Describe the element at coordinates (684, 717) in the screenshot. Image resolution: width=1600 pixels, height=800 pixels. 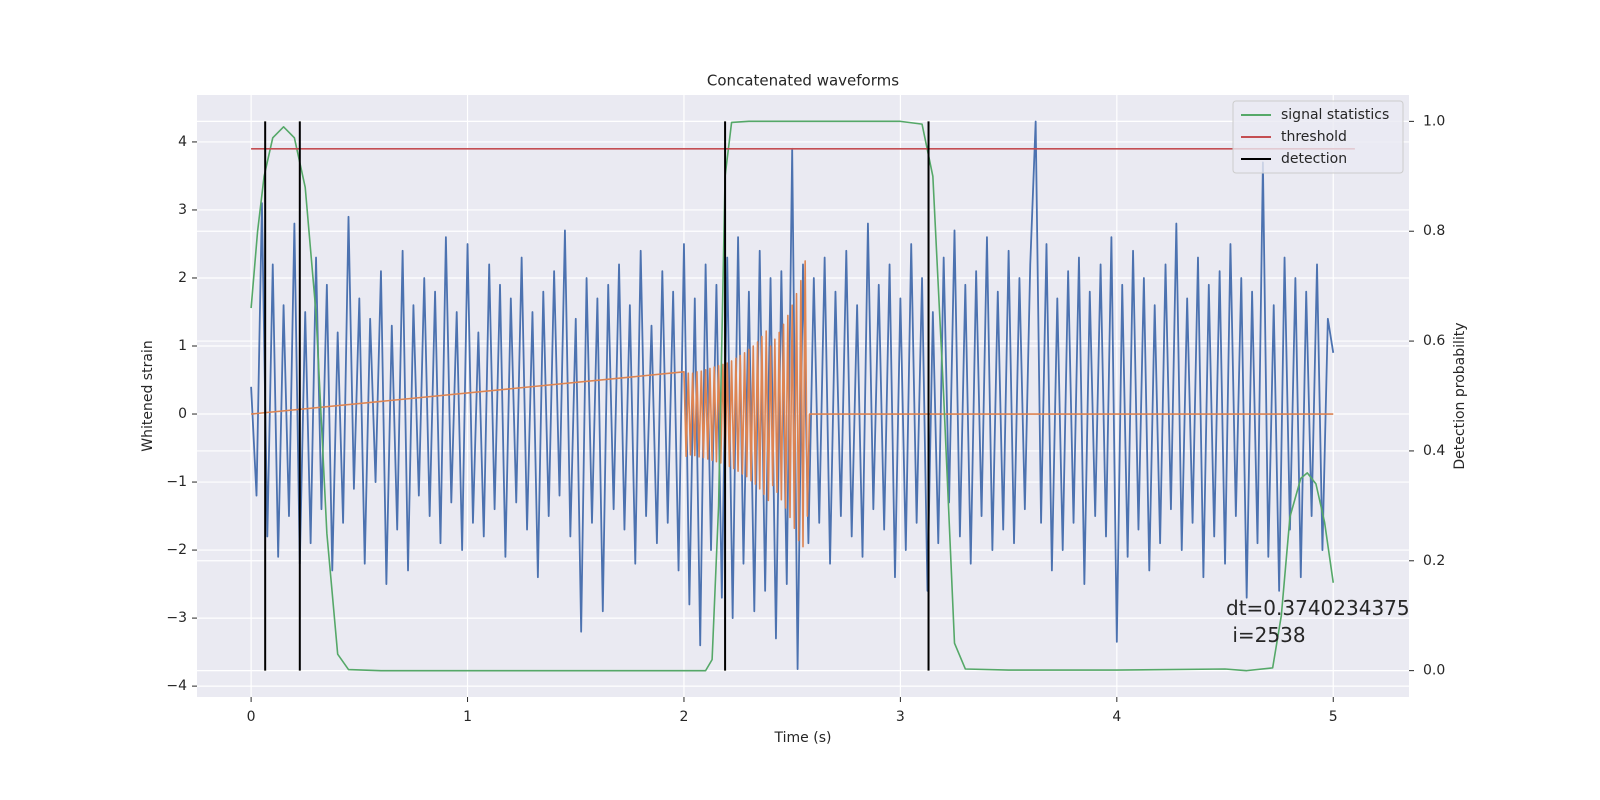
I see `x-tick-label: 2` at that location.